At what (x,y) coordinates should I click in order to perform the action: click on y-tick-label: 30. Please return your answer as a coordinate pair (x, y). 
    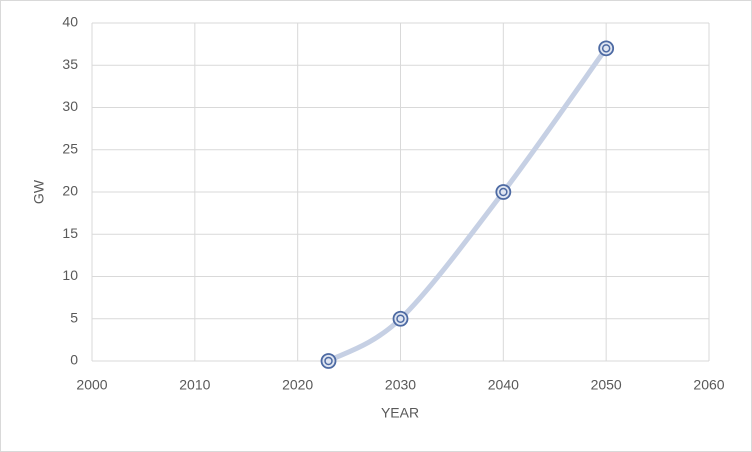
    Looking at the image, I should click on (70, 106).